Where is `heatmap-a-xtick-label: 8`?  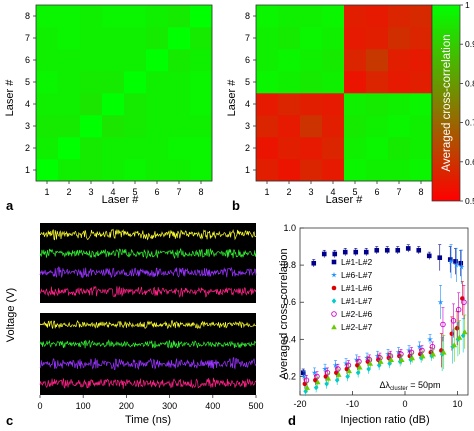
heatmap-a-xtick-label: 8 is located at coordinates (200, 192).